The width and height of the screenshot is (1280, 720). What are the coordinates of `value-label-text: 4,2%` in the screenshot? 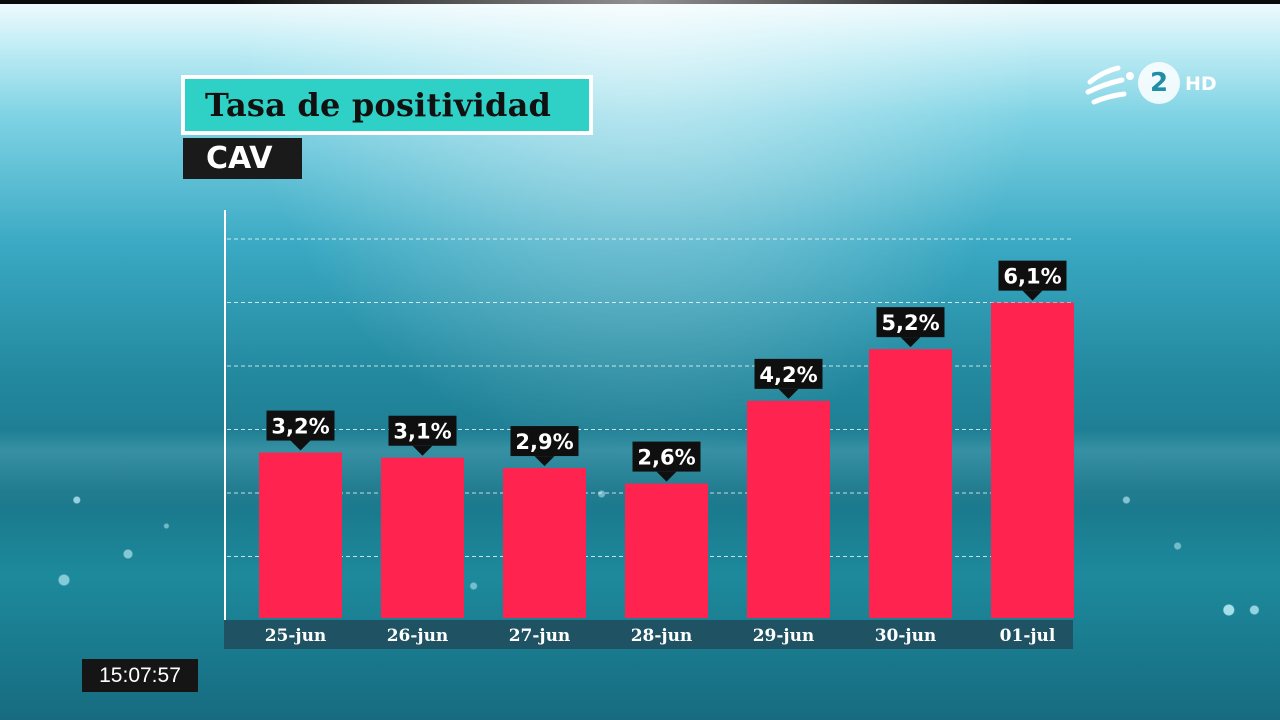 It's located at (788, 375).